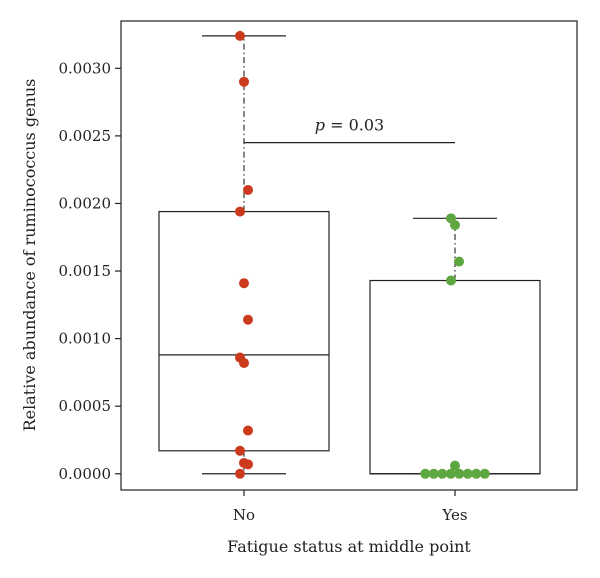 Image resolution: width=600 pixels, height=578 pixels. I want to click on y-tick-label: 0.0005, so click(85, 406).